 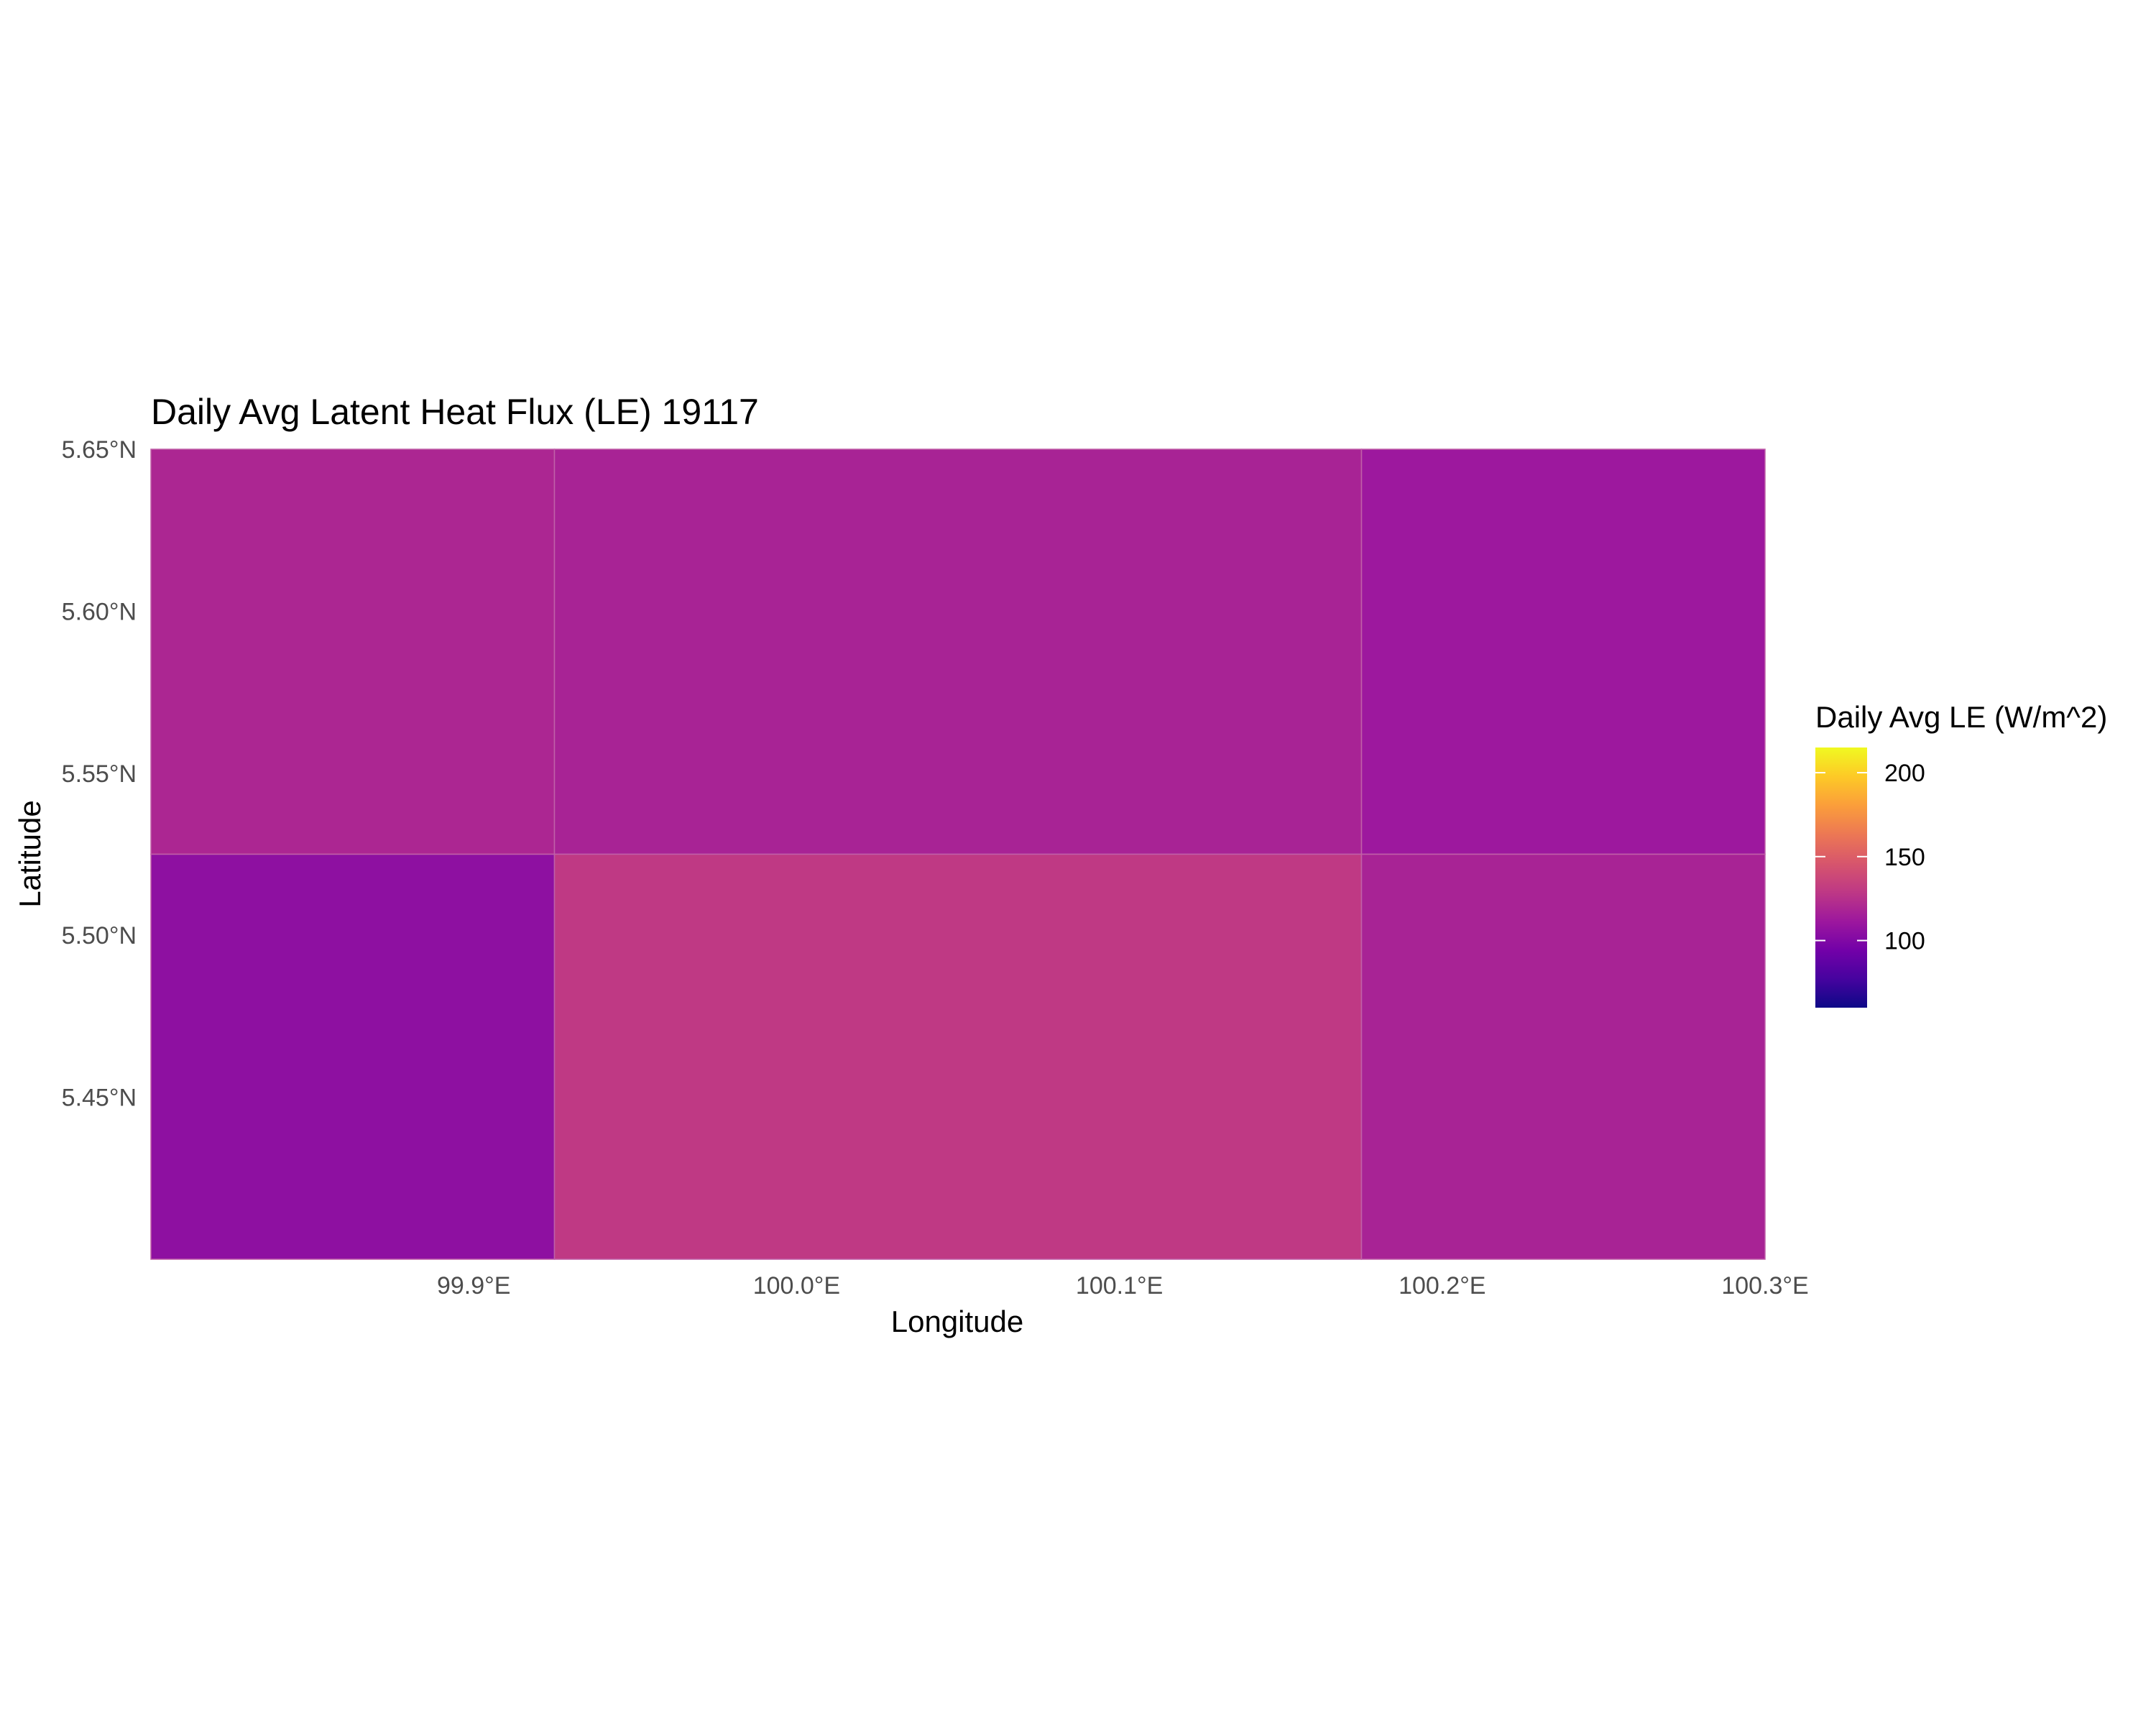 What do you see at coordinates (474, 1286) in the screenshot?
I see `x-tick-label: 99.9°E` at bounding box center [474, 1286].